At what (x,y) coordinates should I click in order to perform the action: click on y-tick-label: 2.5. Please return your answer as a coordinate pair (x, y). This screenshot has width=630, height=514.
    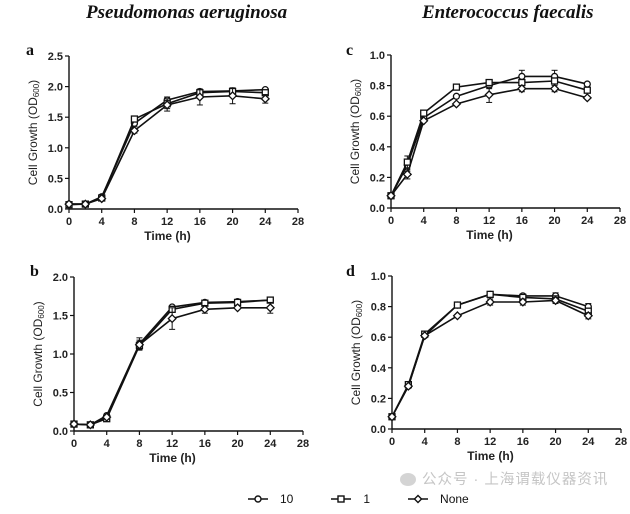
    Looking at the image, I should click on (55, 57).